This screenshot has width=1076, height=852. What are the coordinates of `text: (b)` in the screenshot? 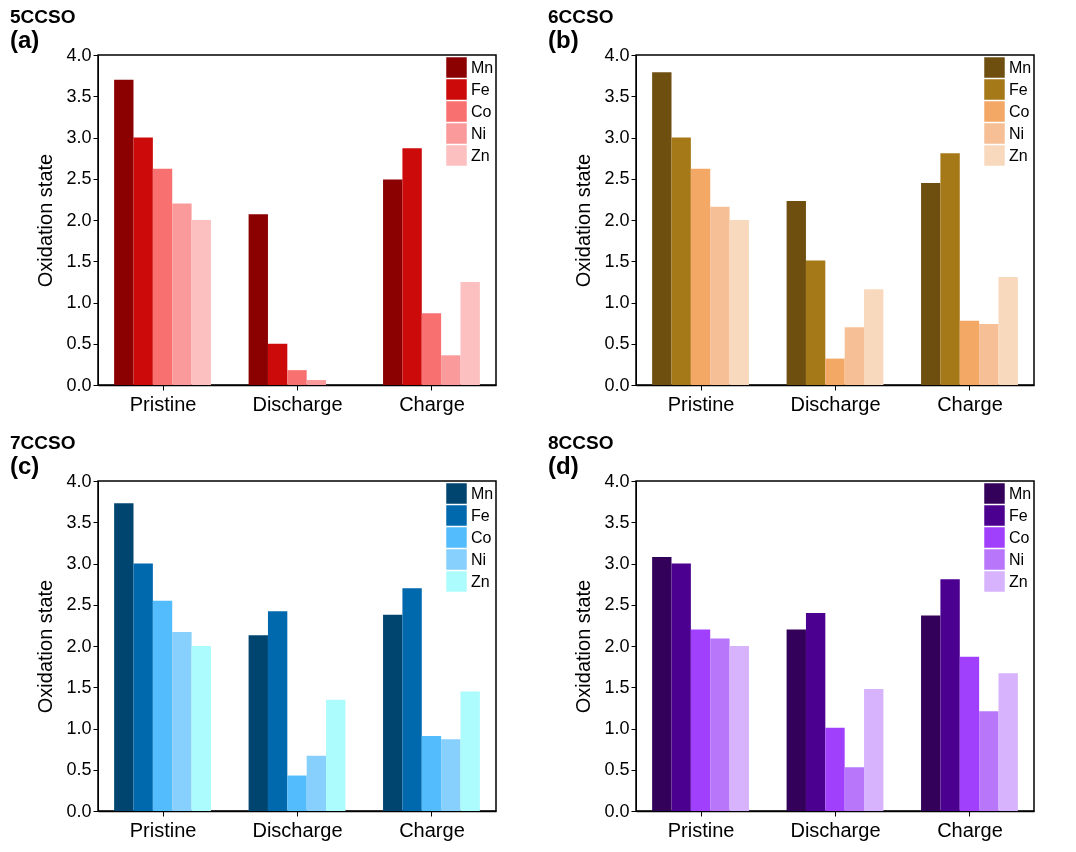 It's located at (563, 39).